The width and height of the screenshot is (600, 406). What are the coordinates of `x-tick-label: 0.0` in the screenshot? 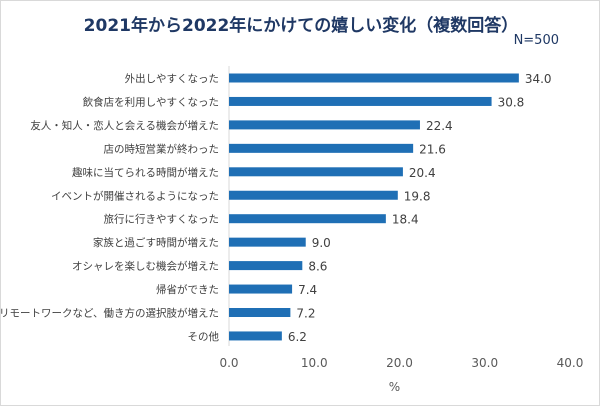 It's located at (228, 363).